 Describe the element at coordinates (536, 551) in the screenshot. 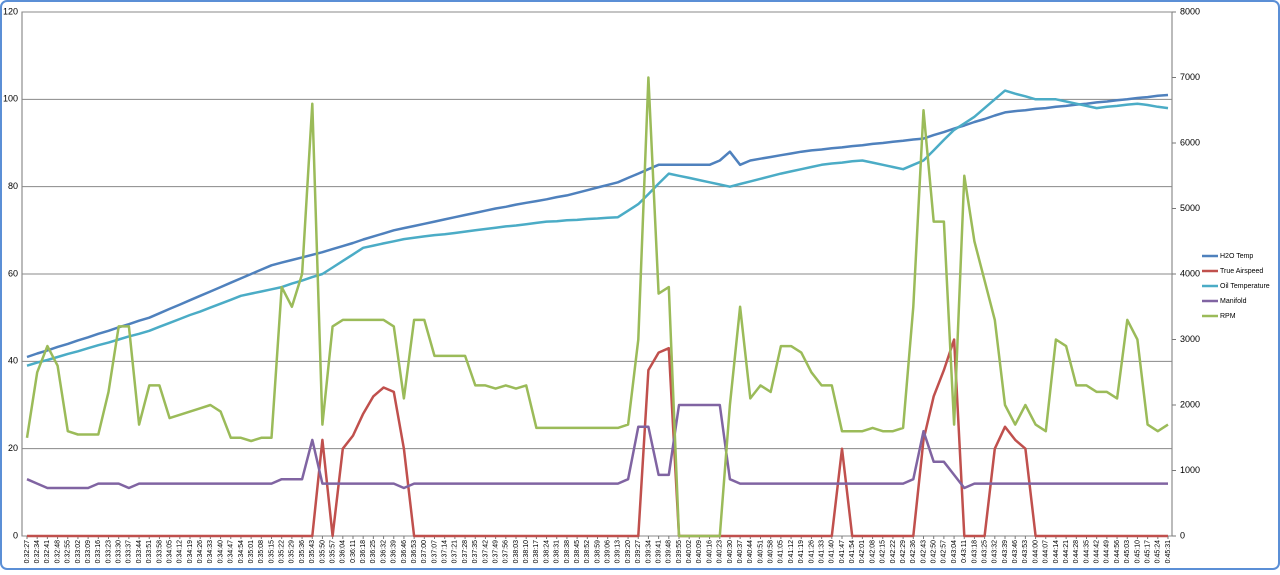

I see `x-tick-label: 0:38:17` at that location.